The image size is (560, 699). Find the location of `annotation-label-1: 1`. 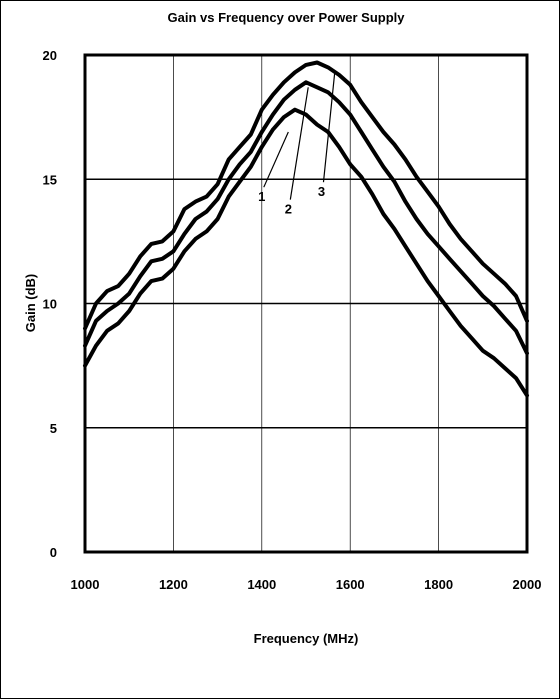

annotation-label-1: 1 is located at coordinates (261, 196).